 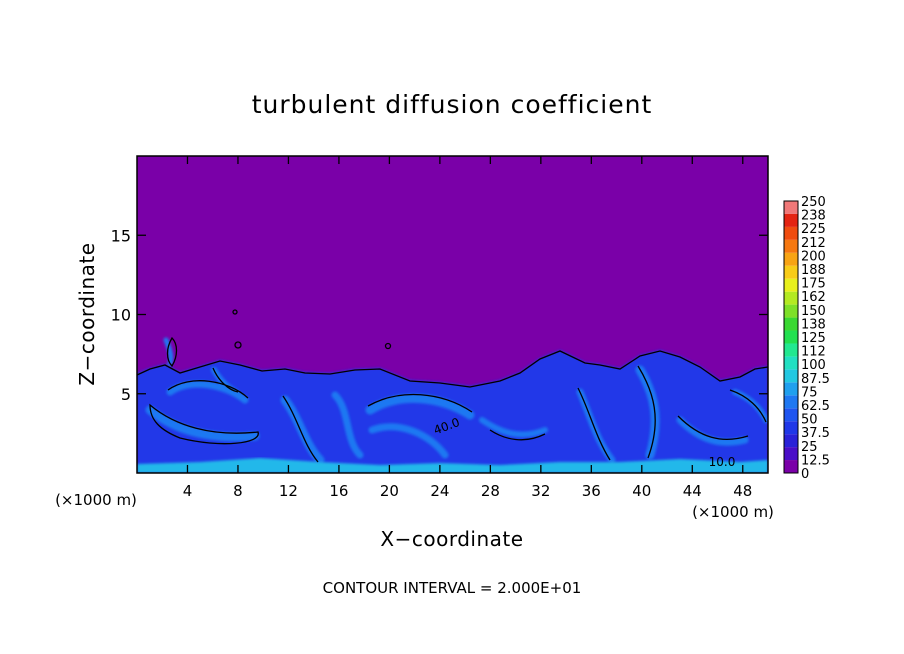 I want to click on colorbar-label: 200, so click(x=813, y=256).